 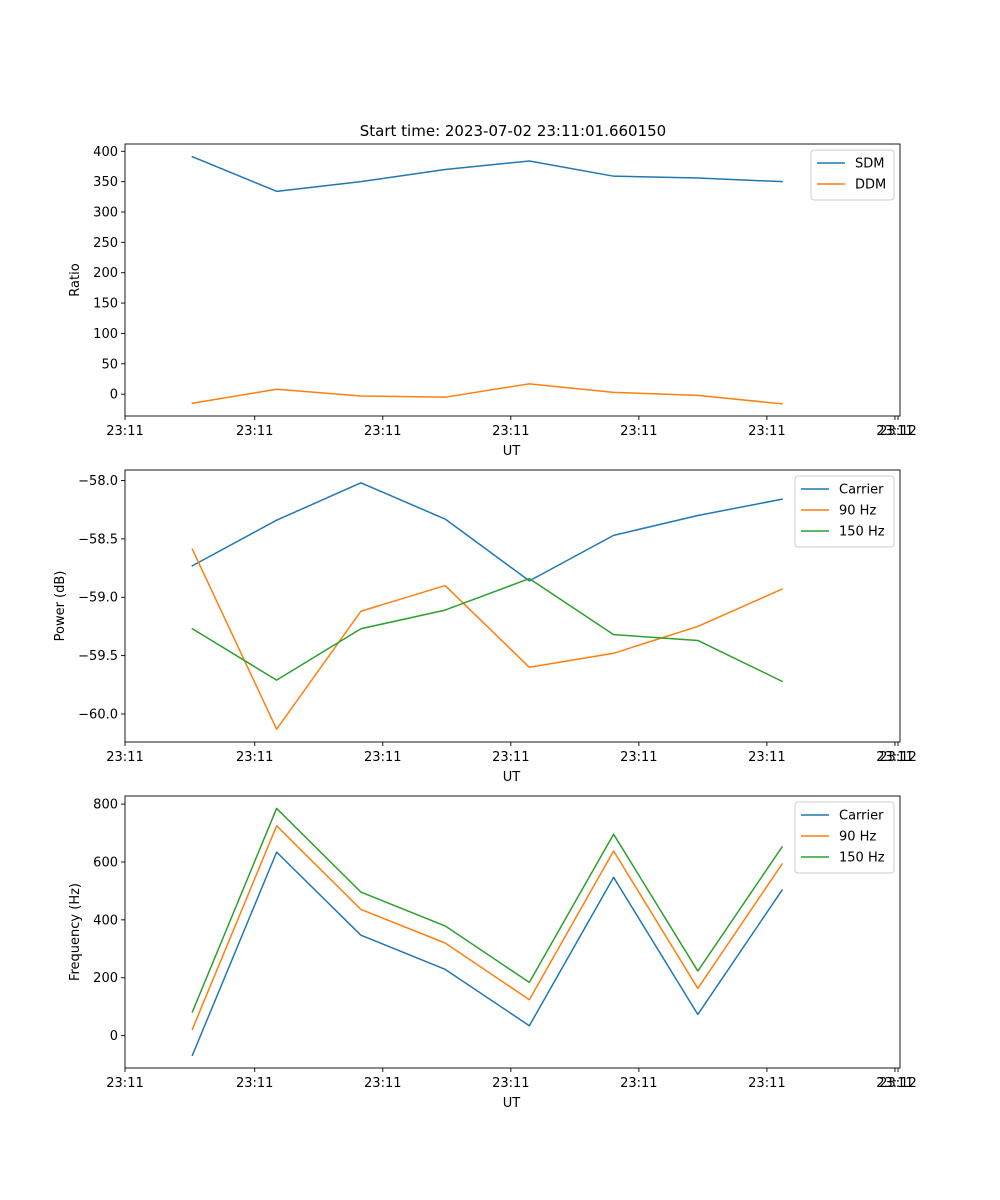 I want to click on ratio-y-tick-label: 50, so click(x=109, y=364).